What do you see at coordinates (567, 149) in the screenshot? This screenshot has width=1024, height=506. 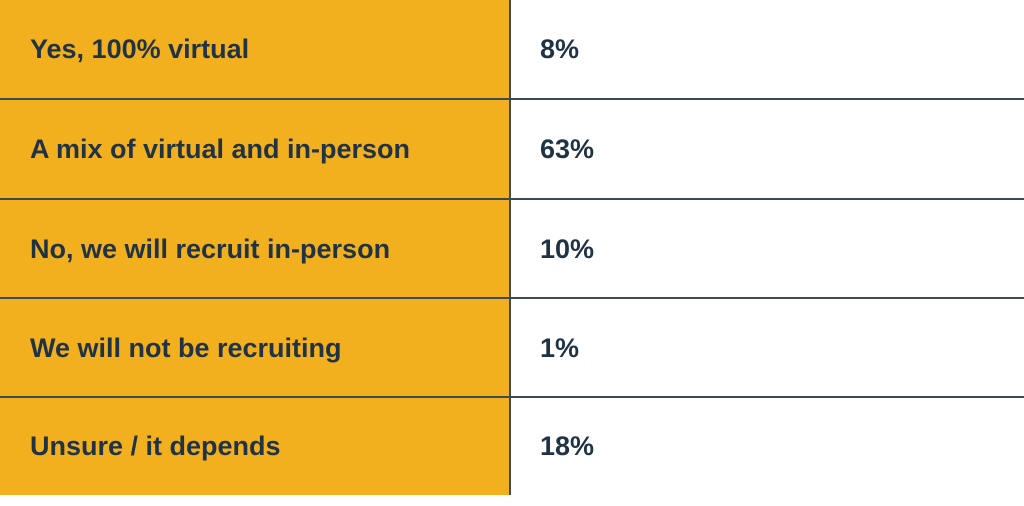 I see `row-value: 63%` at bounding box center [567, 149].